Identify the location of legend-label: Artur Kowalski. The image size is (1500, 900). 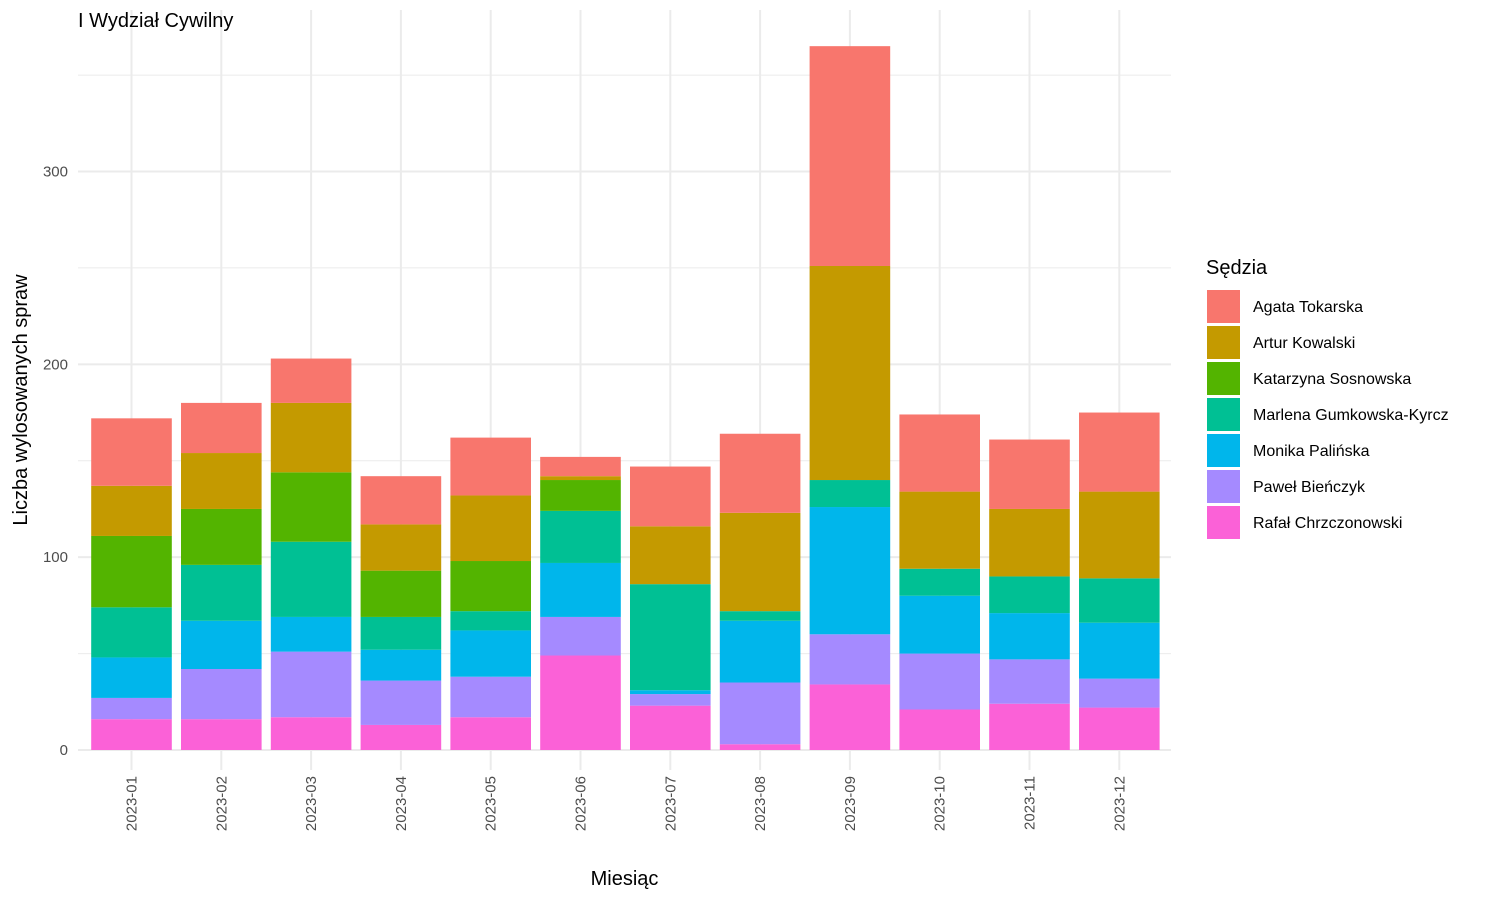
(1304, 343).